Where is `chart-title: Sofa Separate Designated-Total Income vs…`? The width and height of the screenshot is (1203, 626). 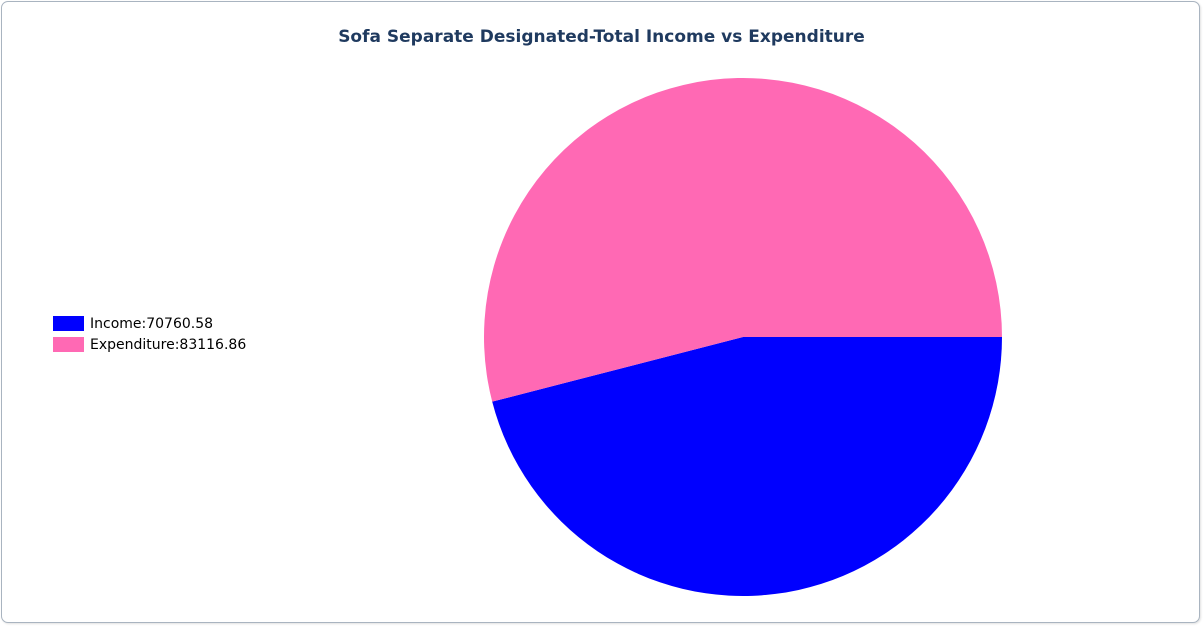 chart-title: Sofa Separate Designated-Total Income vs… is located at coordinates (601, 37).